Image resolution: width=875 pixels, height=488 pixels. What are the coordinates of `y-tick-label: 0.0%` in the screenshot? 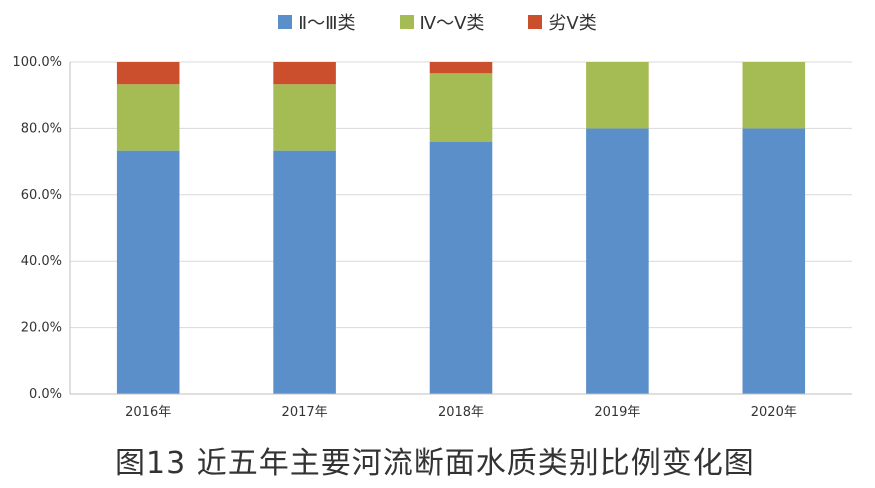 It's located at (45, 394).